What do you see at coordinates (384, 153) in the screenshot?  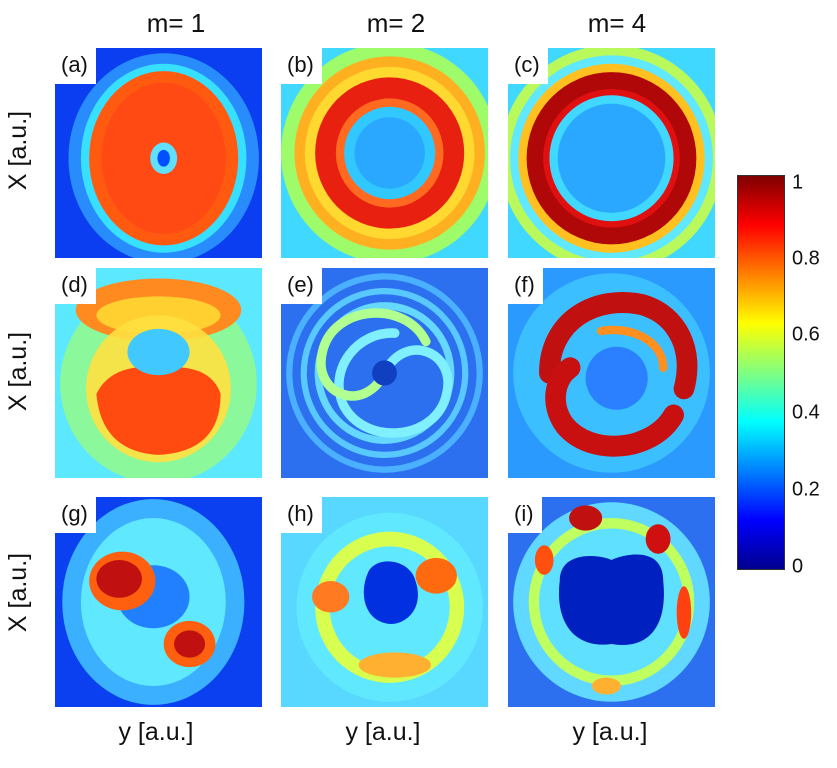 I see `panel-b: (b)` at bounding box center [384, 153].